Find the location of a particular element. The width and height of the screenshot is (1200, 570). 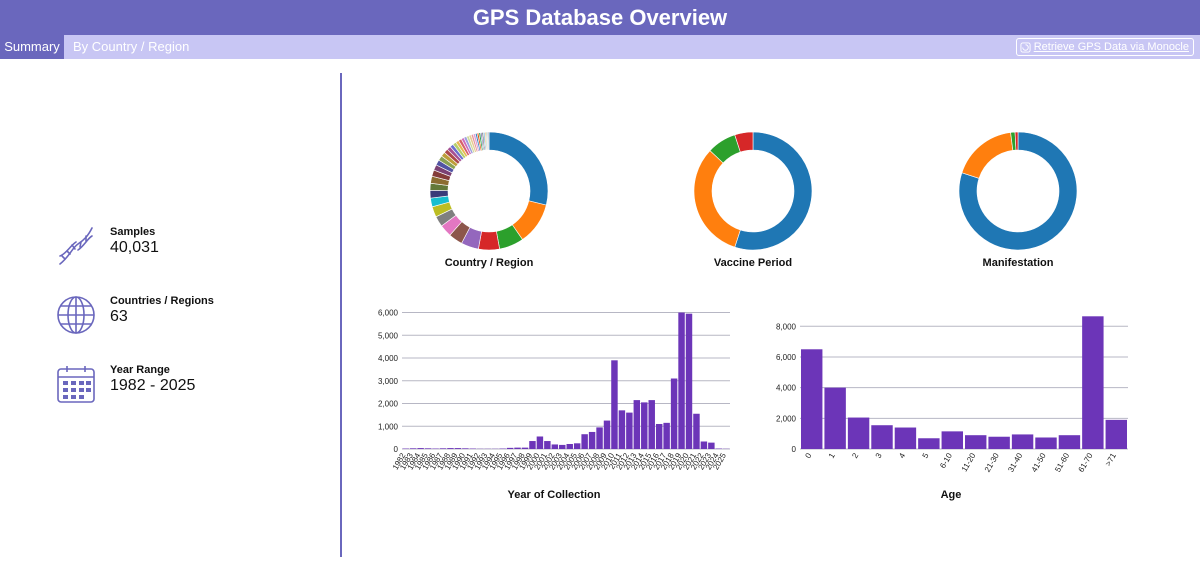

x-tick-label: 11-20 is located at coordinates (969, 462).